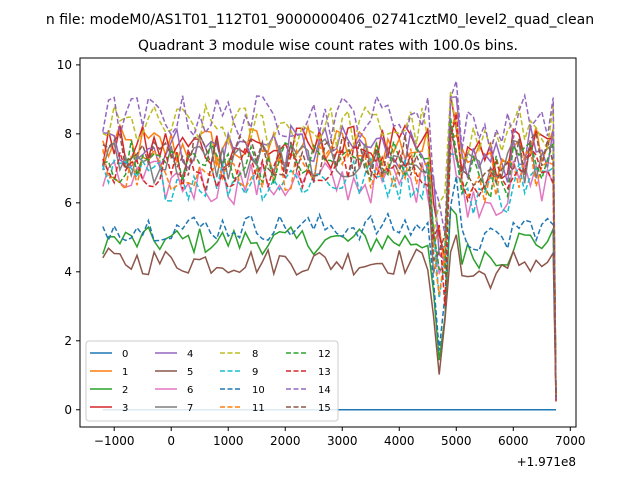 The image size is (640, 480). Describe the element at coordinates (255, 354) in the screenshot. I see `legend-label-8: 8` at that location.